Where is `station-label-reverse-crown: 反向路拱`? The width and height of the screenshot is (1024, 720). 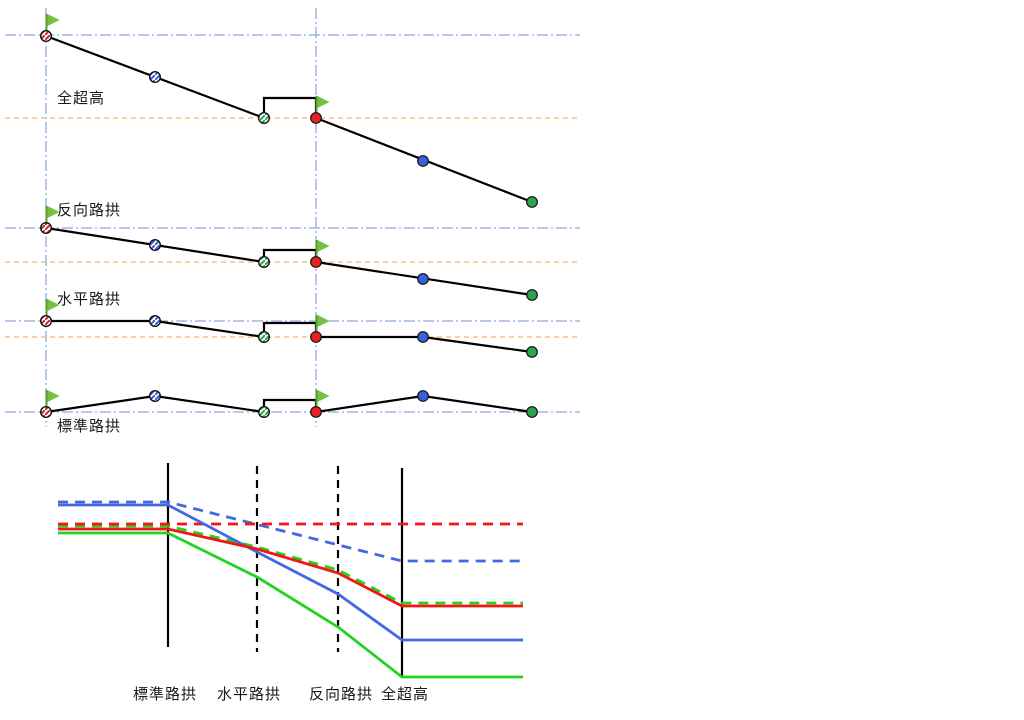
station-label-reverse-crown: 反向路拱 is located at coordinates (341, 695).